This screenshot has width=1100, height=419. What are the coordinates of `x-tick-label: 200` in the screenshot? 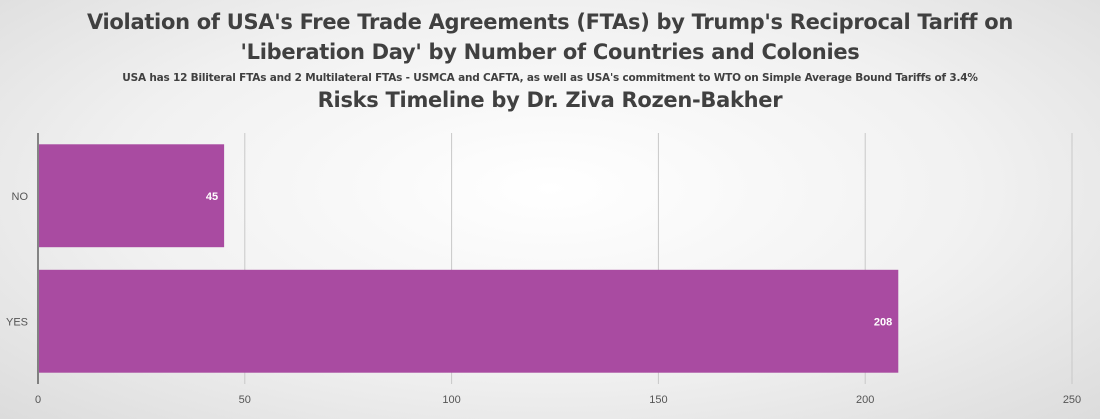 It's located at (865, 400).